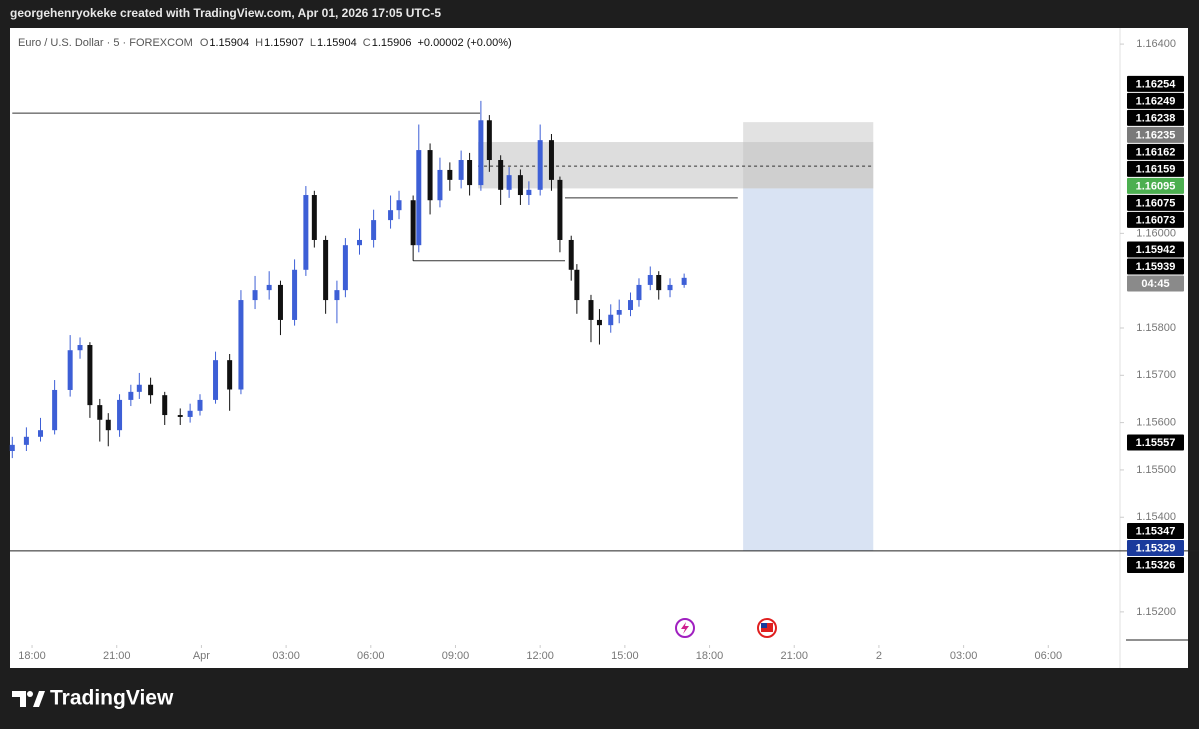 This screenshot has width=1199, height=729. I want to click on price-badge: 1.16162, so click(1155, 151).